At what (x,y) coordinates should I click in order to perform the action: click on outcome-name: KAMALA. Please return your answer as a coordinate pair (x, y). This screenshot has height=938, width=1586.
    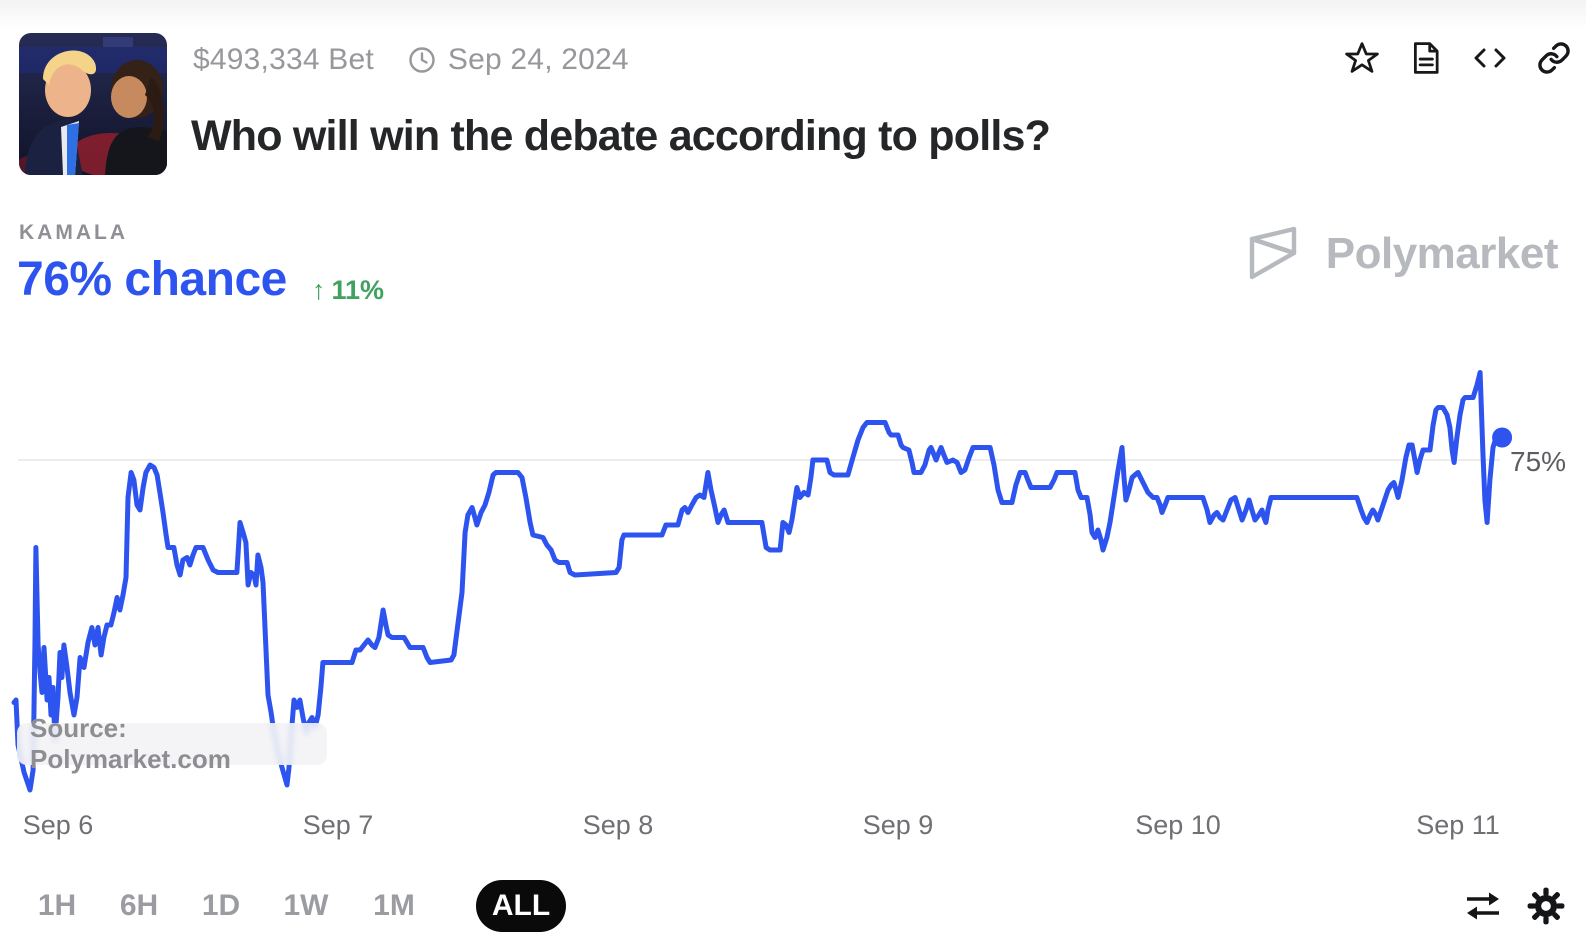
    Looking at the image, I should click on (73, 232).